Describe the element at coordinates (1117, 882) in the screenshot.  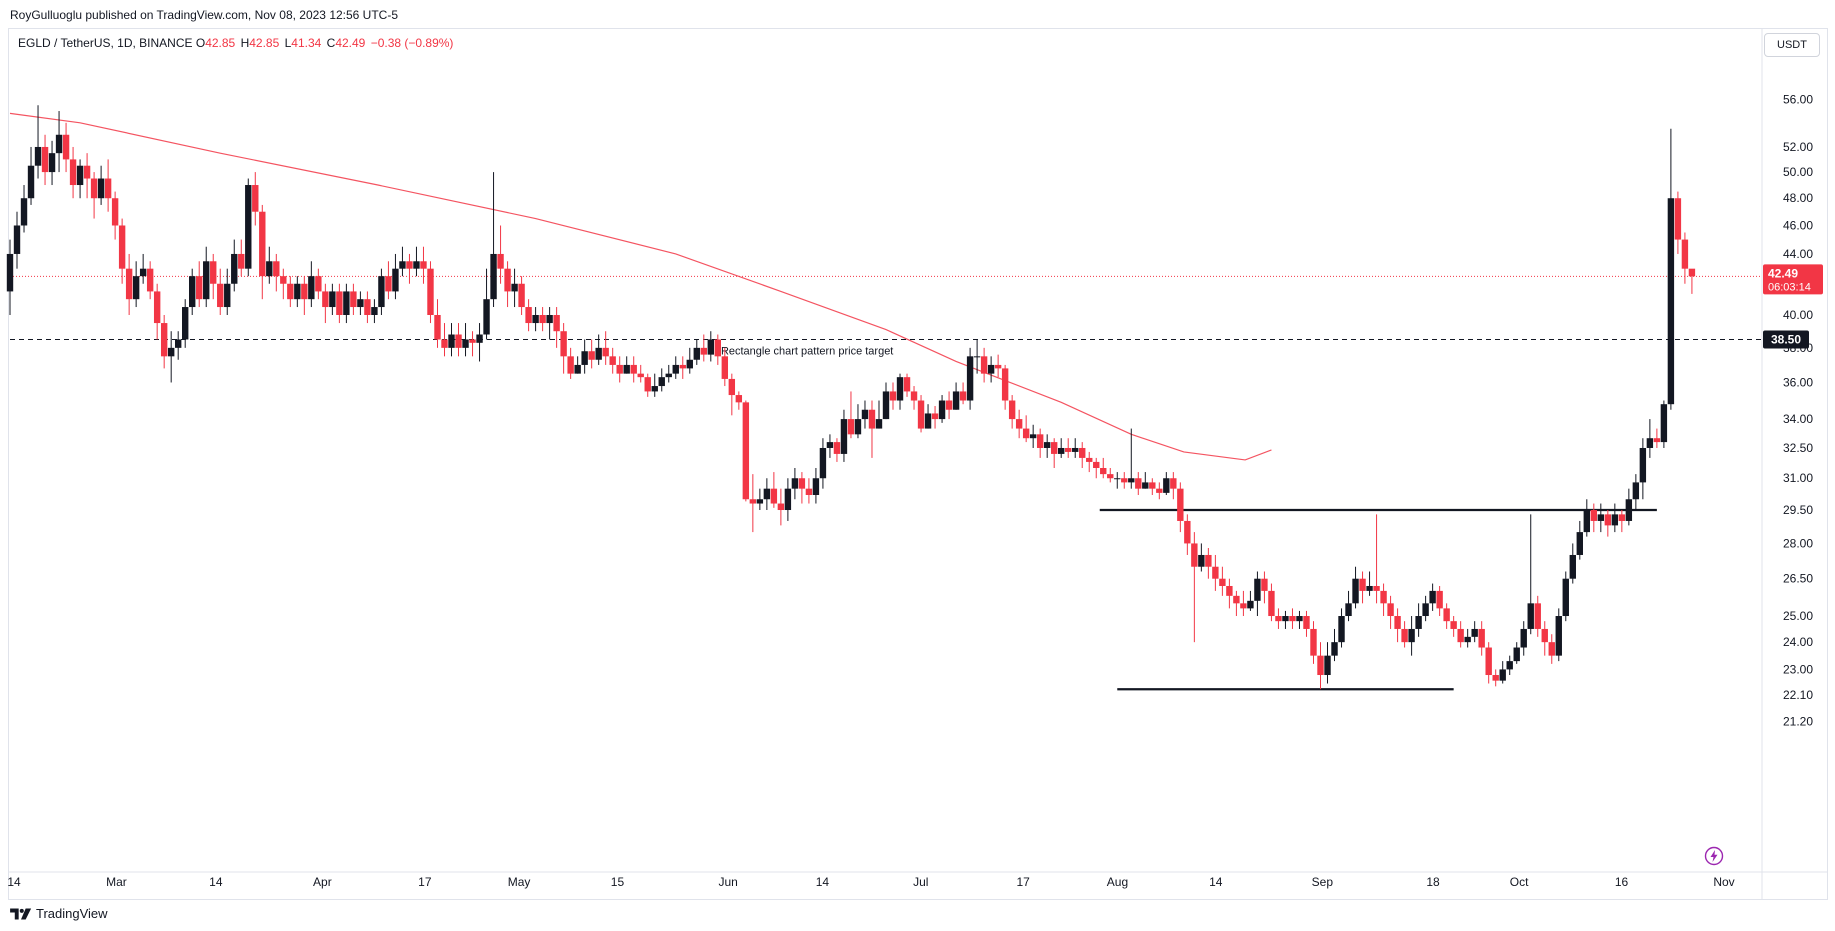
I see `x-tick-label: Aug` at that location.